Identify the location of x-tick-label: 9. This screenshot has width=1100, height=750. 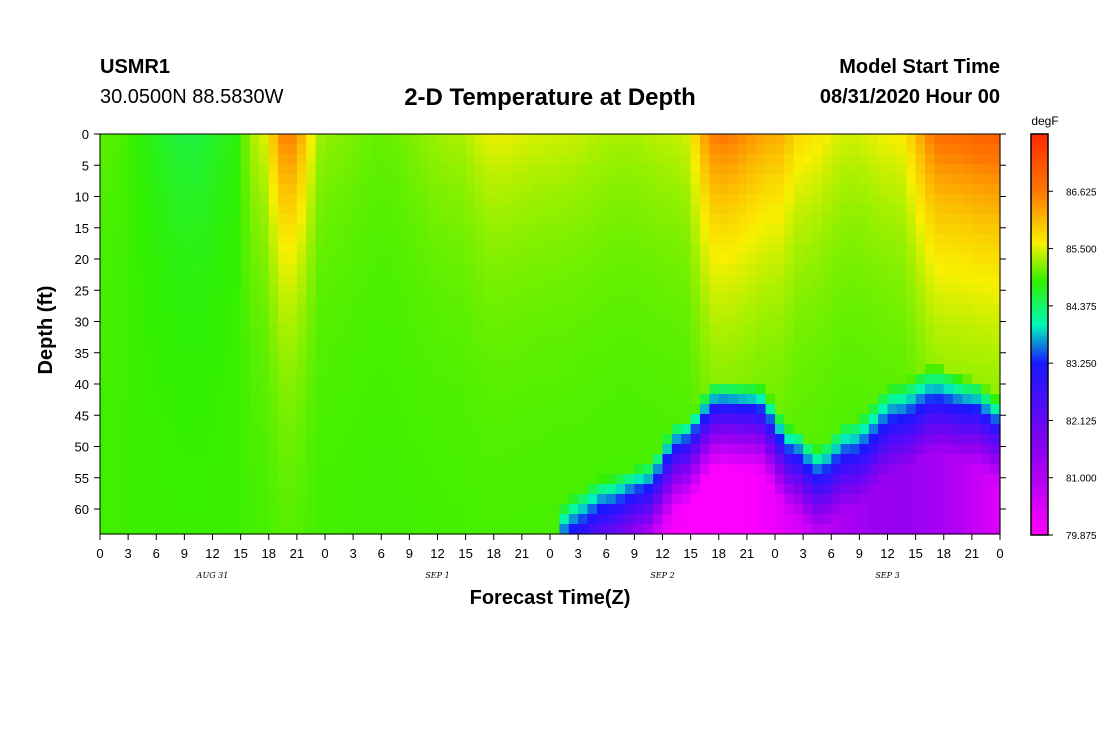
(634, 553).